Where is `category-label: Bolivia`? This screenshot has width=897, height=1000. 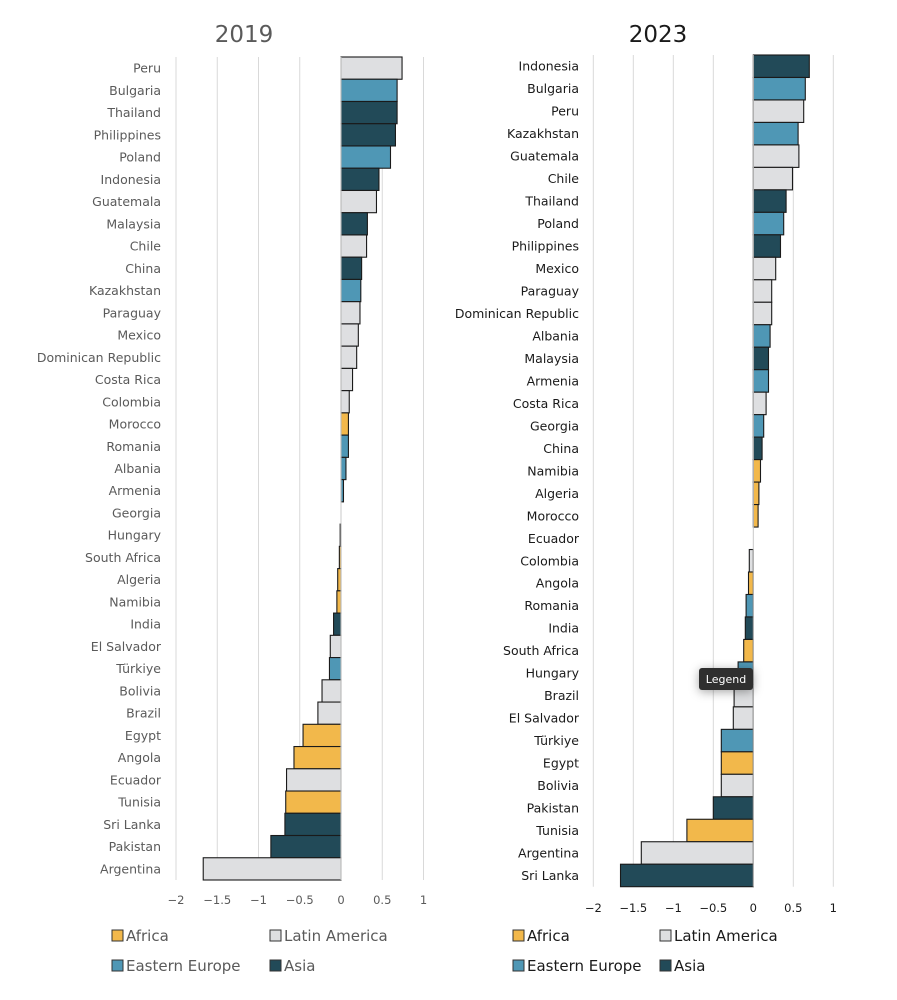 category-label: Bolivia is located at coordinates (140, 690).